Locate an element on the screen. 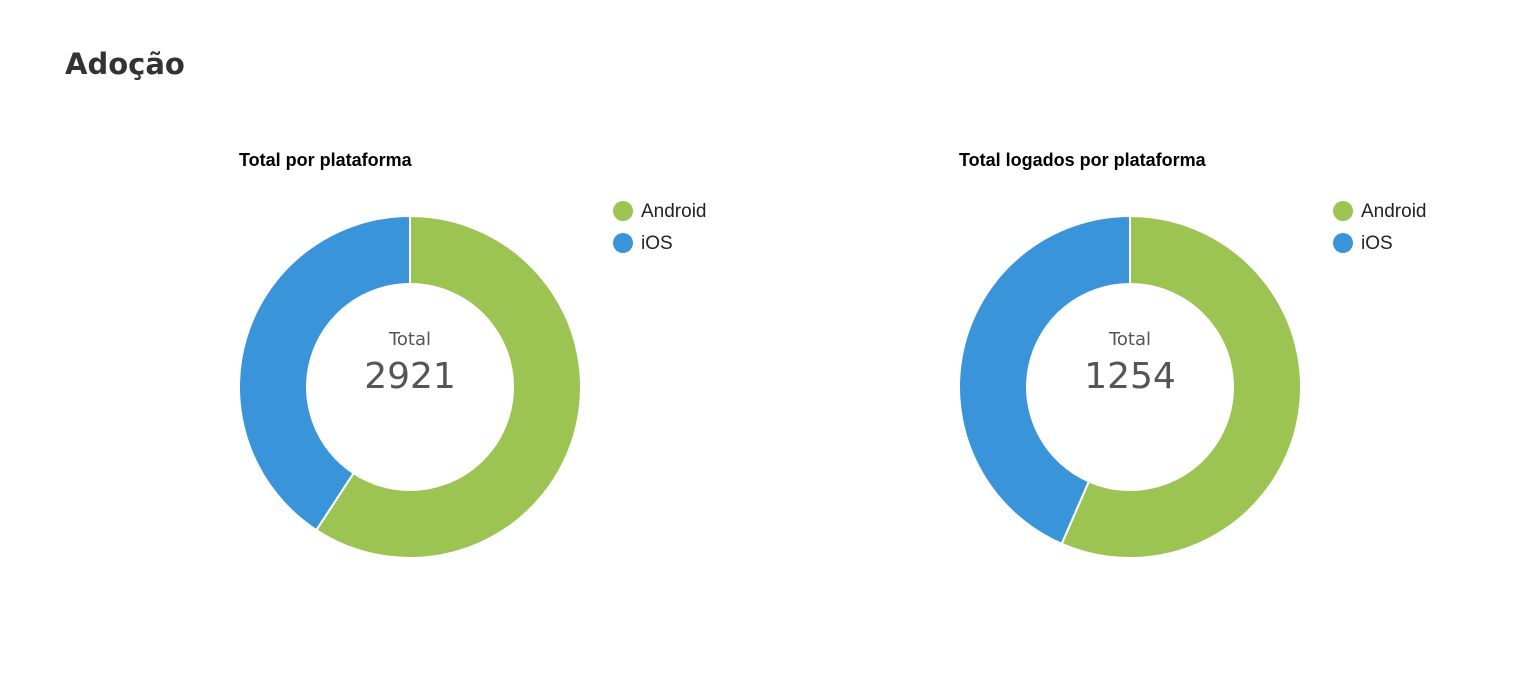 The image size is (1534, 676). chart-title: Total por plataforma is located at coordinates (326, 160).